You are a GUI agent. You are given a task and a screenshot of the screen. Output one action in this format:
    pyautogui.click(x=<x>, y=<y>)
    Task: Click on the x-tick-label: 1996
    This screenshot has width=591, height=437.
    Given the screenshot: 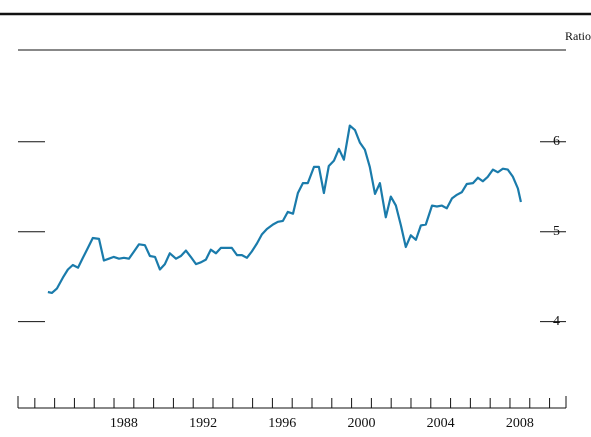 What is the action you would take?
    pyautogui.click(x=282, y=423)
    